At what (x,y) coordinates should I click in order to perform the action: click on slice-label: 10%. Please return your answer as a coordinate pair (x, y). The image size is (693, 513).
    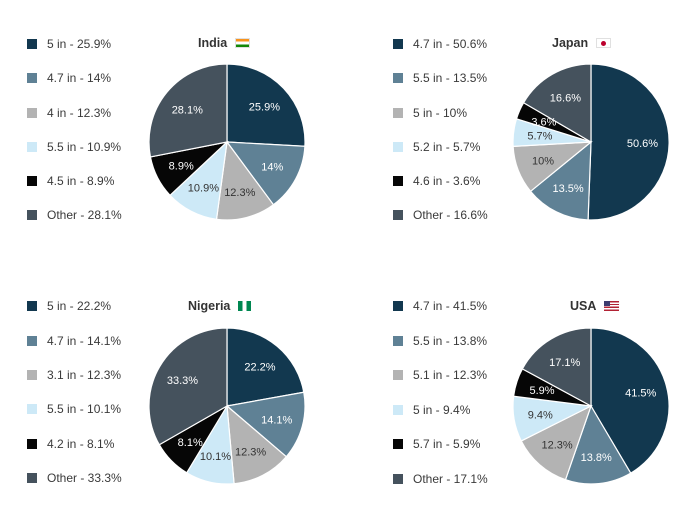
    Looking at the image, I should click on (543, 162).